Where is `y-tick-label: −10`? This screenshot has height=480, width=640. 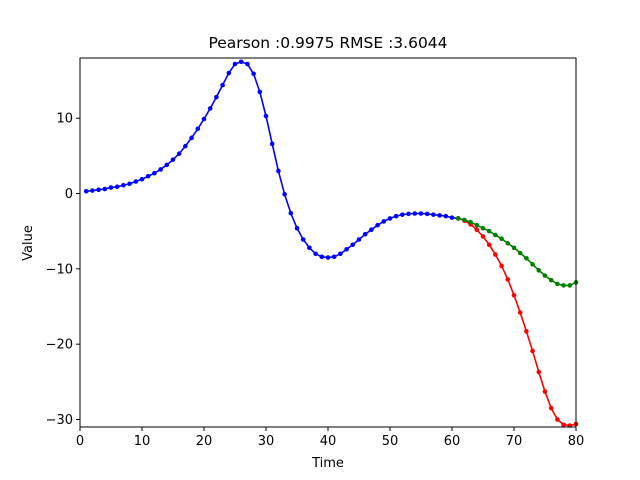
y-tick-label: −10 is located at coordinates (59, 269).